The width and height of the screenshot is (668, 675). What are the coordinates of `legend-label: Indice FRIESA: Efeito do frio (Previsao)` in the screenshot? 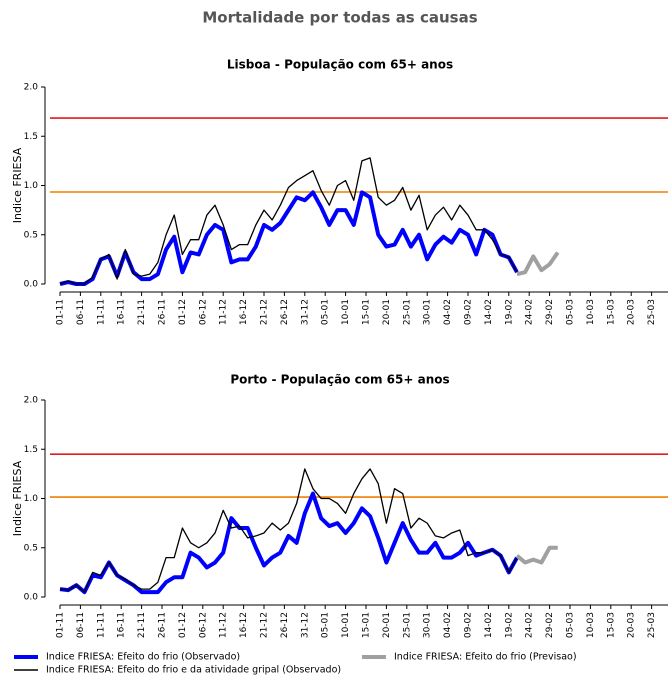 It's located at (485, 657).